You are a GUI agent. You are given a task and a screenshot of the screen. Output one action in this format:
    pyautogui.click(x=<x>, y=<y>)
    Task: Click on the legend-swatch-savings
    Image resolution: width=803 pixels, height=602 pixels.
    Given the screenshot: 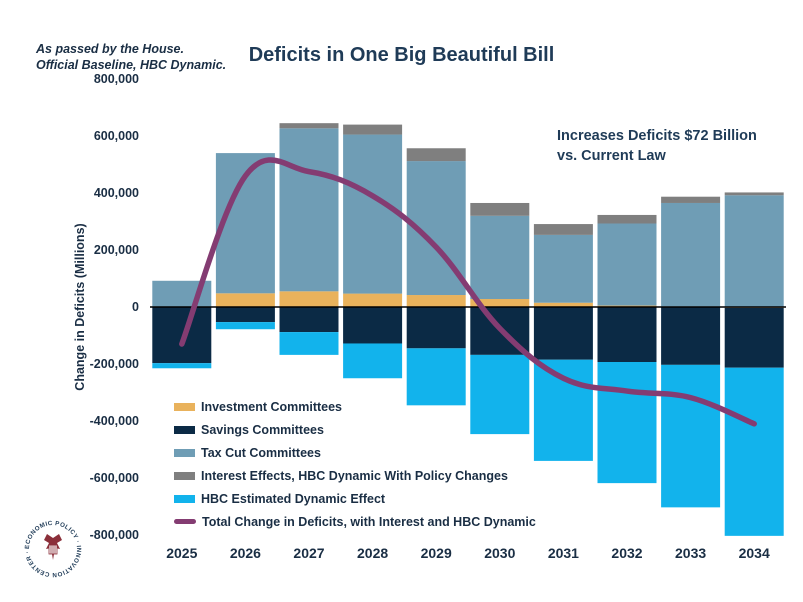 What is the action you would take?
    pyautogui.click(x=184, y=429)
    